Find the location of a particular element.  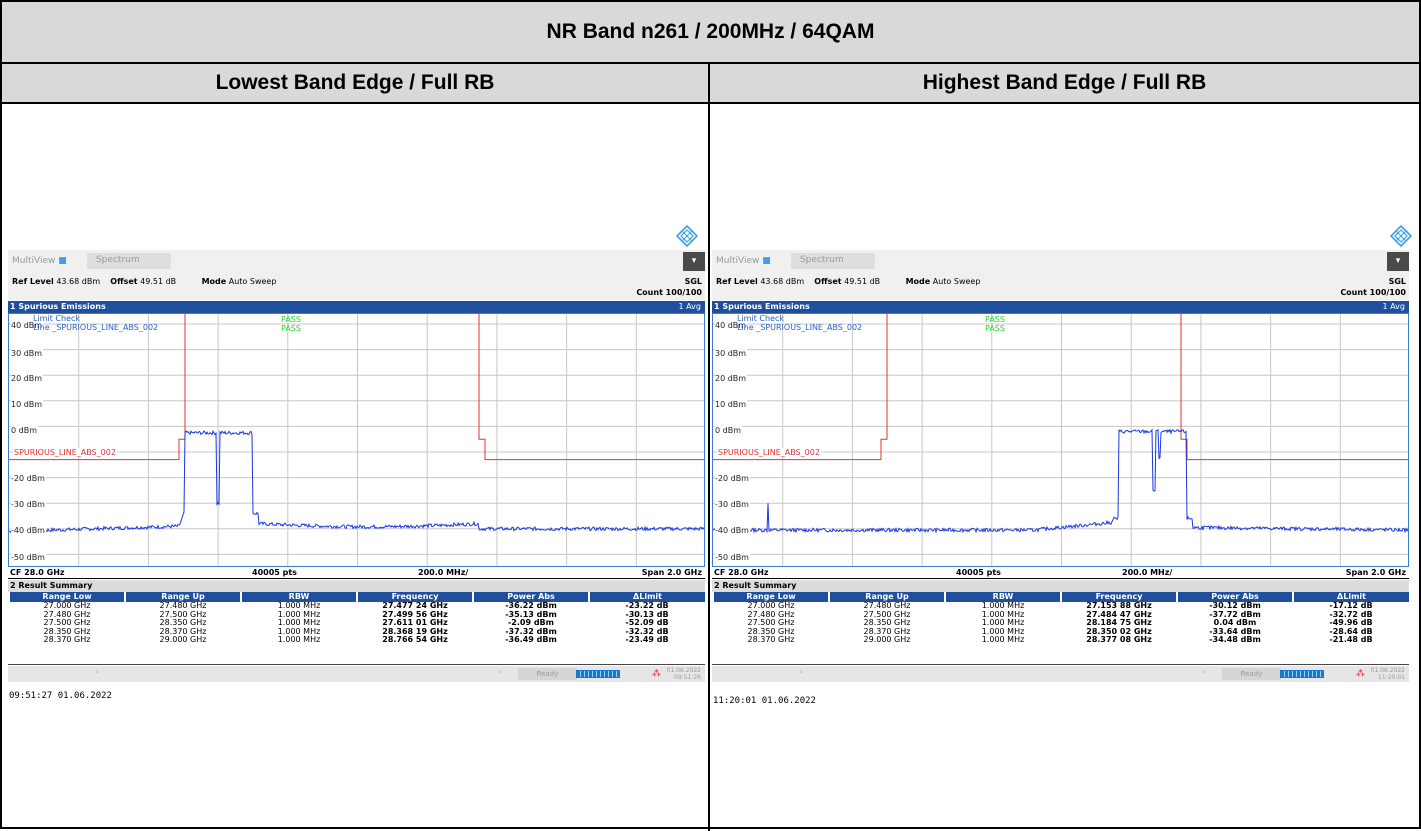

result-column-header: RBW is located at coordinates (298, 597).